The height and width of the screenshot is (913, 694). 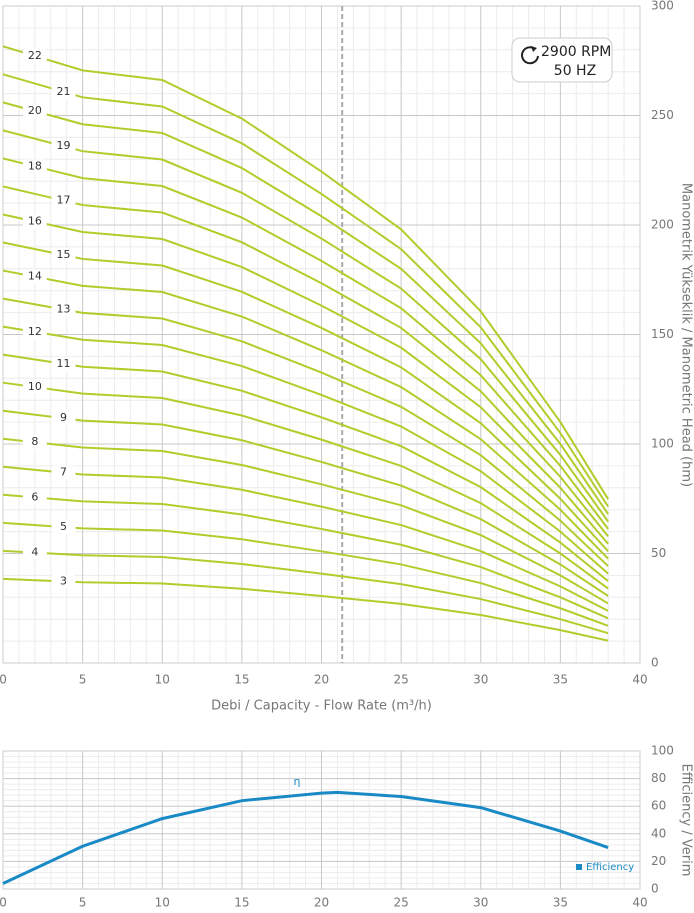 What do you see at coordinates (662, 751) in the screenshot?
I see `y-tick-label: 100` at bounding box center [662, 751].